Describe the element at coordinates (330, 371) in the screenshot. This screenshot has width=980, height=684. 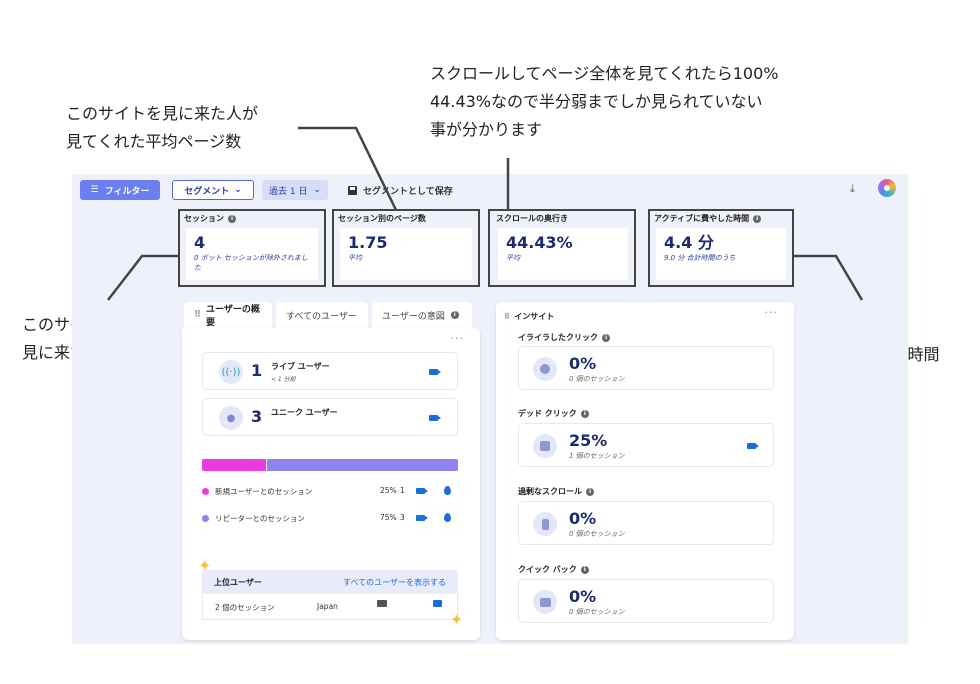
I see `live-users-row: ((·)) 1 ライブ ユーザー < 1 分前` at that location.